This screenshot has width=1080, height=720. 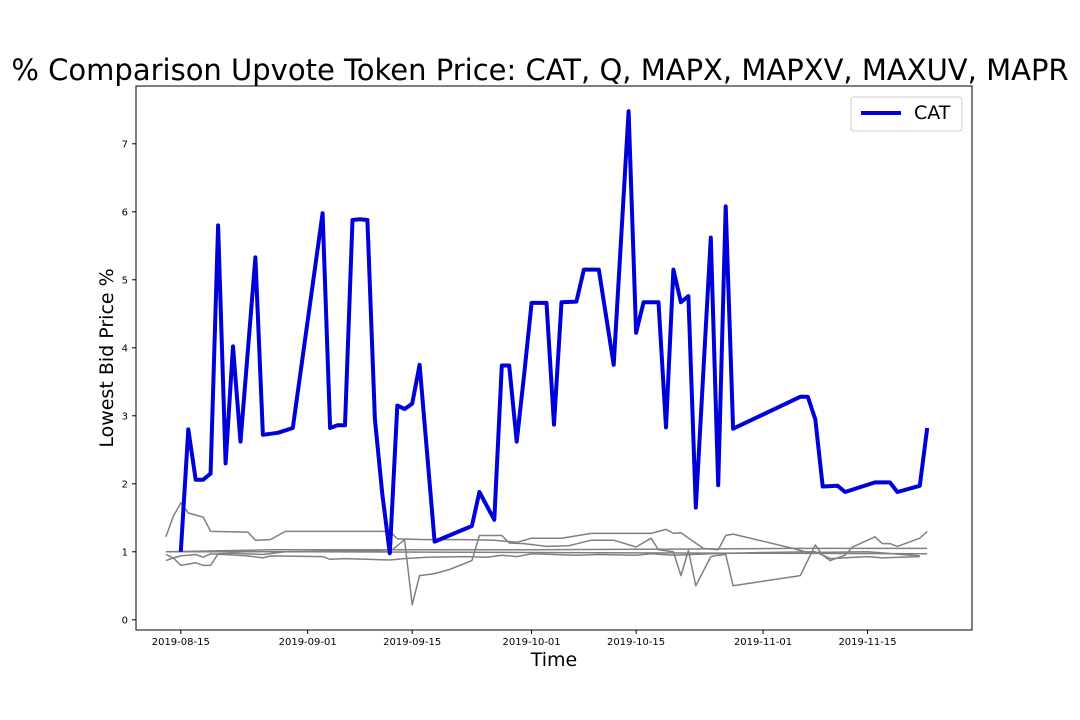 I want to click on y-axis-label: Lowest Bid Price %, so click(x=107, y=357).